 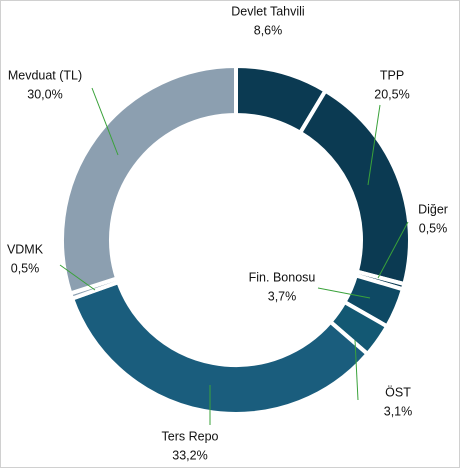 I want to click on slice-value-label: 33,2%, so click(x=189, y=455).